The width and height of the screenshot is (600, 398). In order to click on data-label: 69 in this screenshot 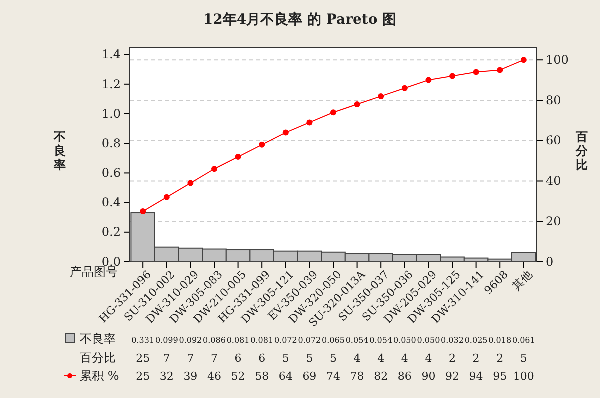, I will do `click(309, 376)`.